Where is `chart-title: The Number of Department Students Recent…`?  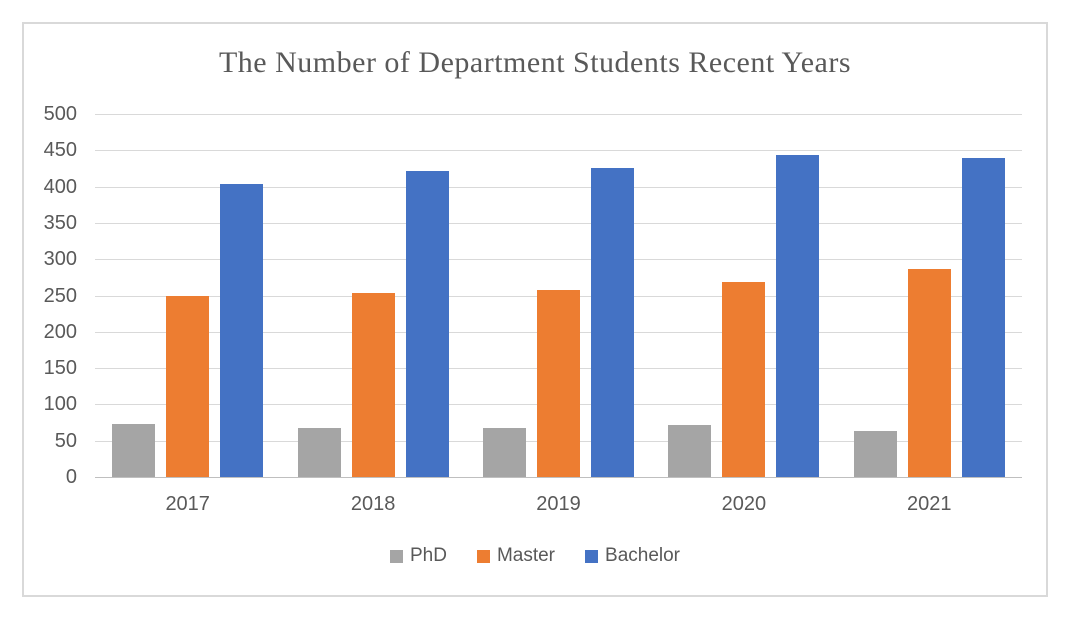 chart-title: The Number of Department Students Recent… is located at coordinates (535, 62).